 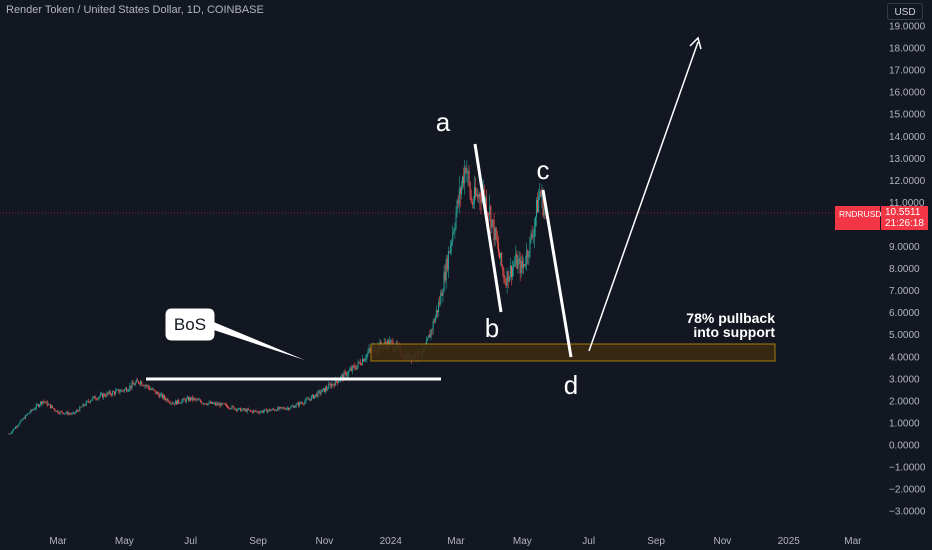 What do you see at coordinates (907, 181) in the screenshot?
I see `y-tick-label: 12.0000` at bounding box center [907, 181].